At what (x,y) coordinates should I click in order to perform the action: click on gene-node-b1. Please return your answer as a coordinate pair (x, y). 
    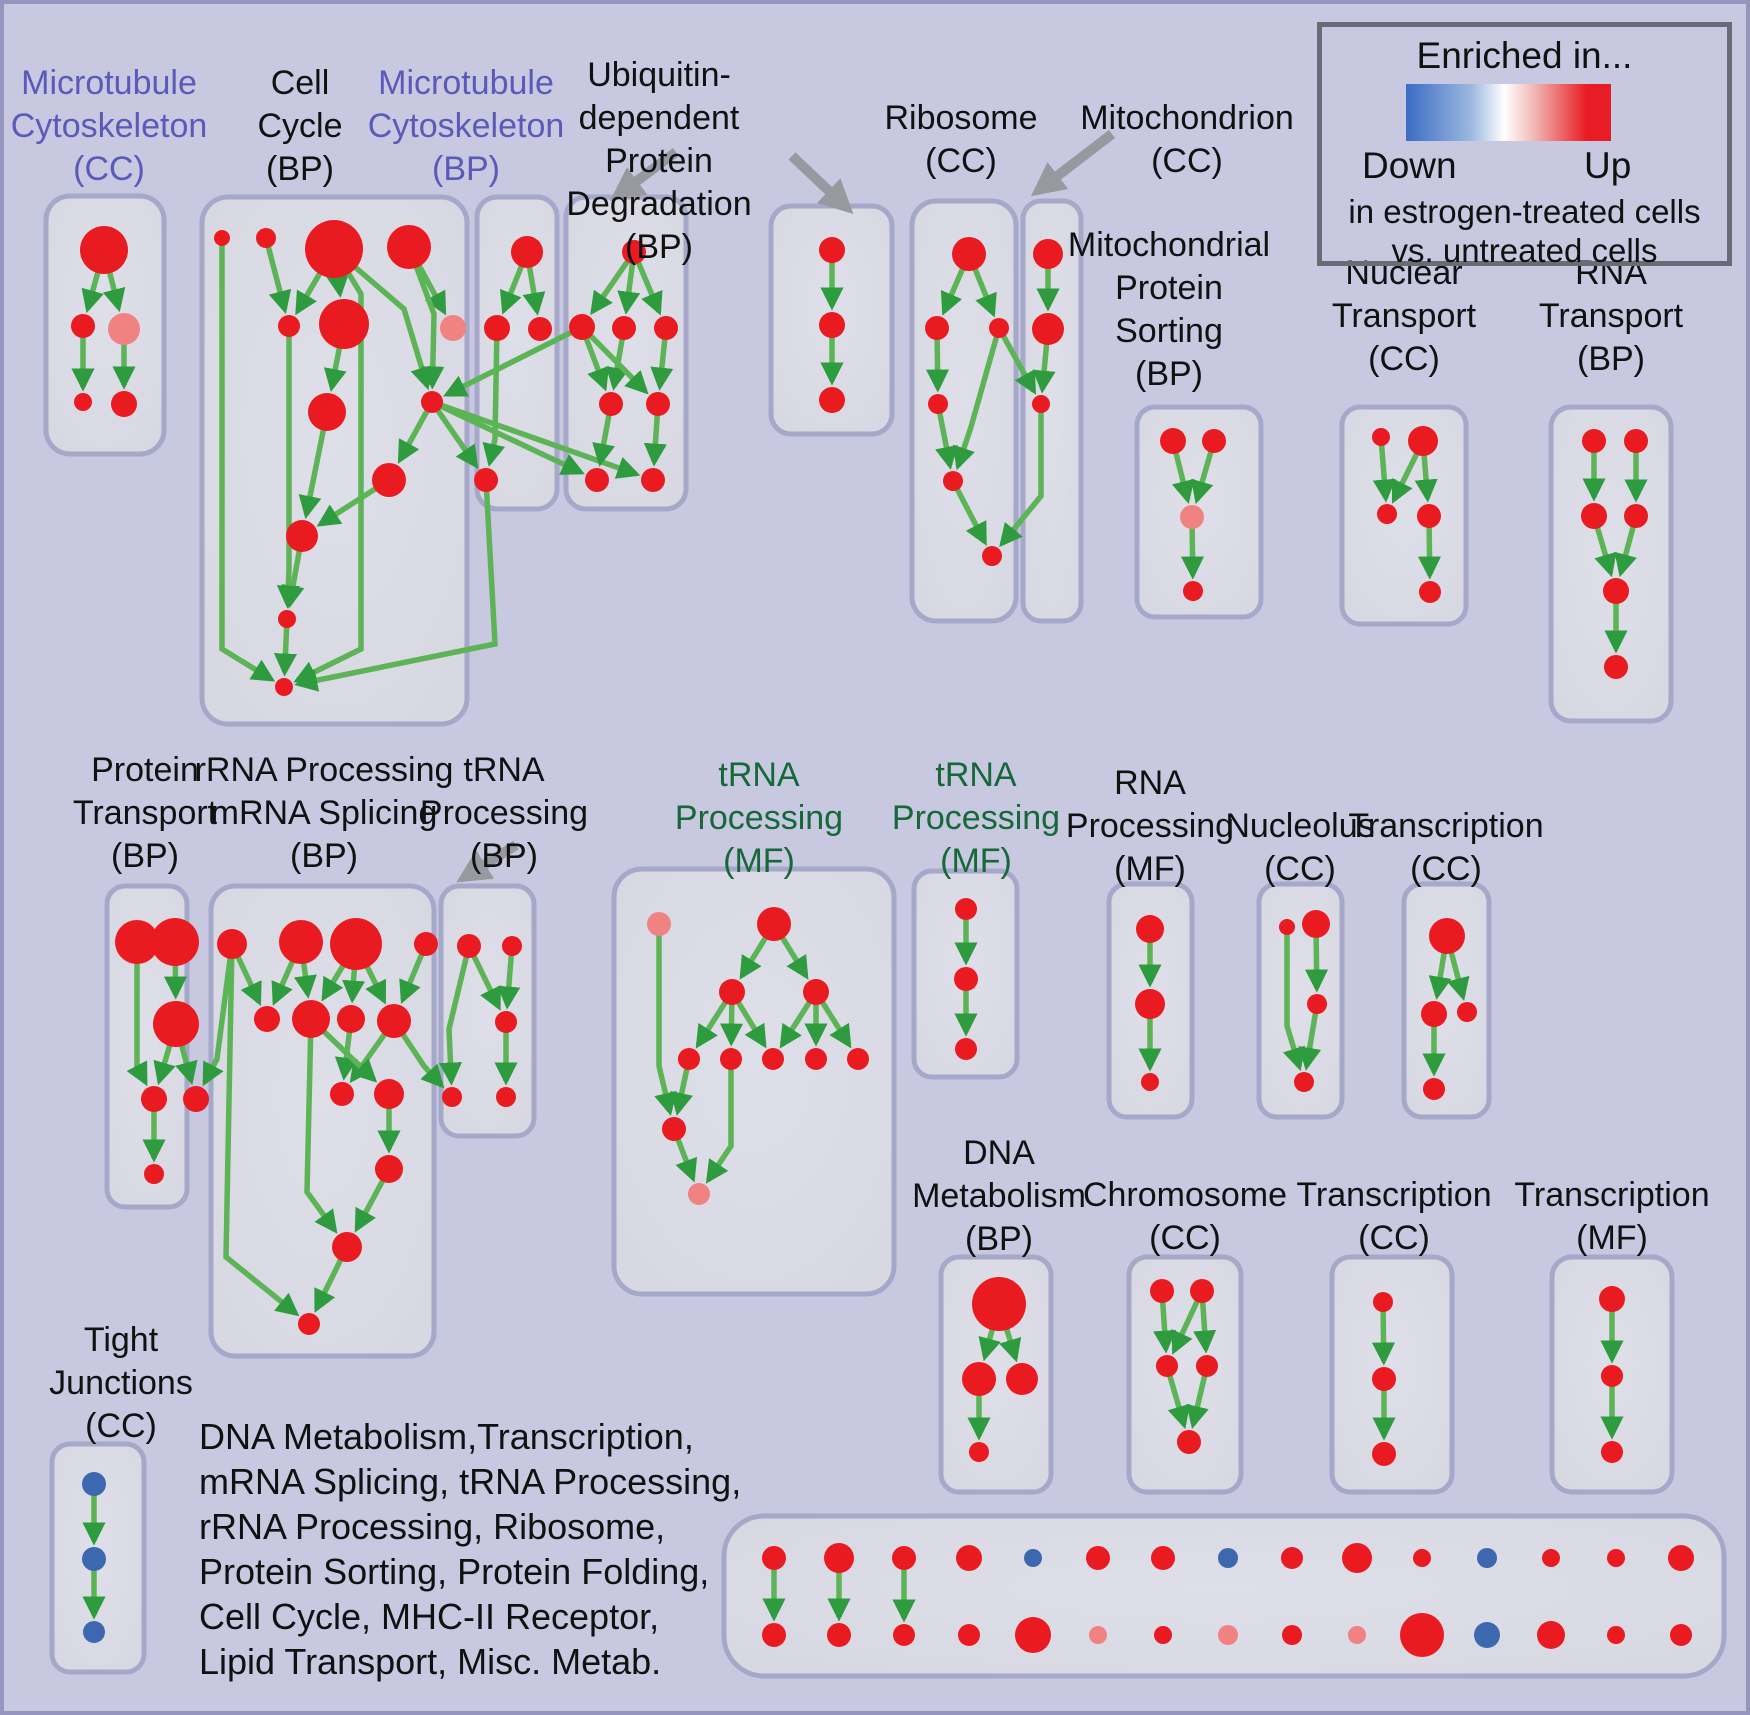
    Looking at the image, I should click on (774, 1635).